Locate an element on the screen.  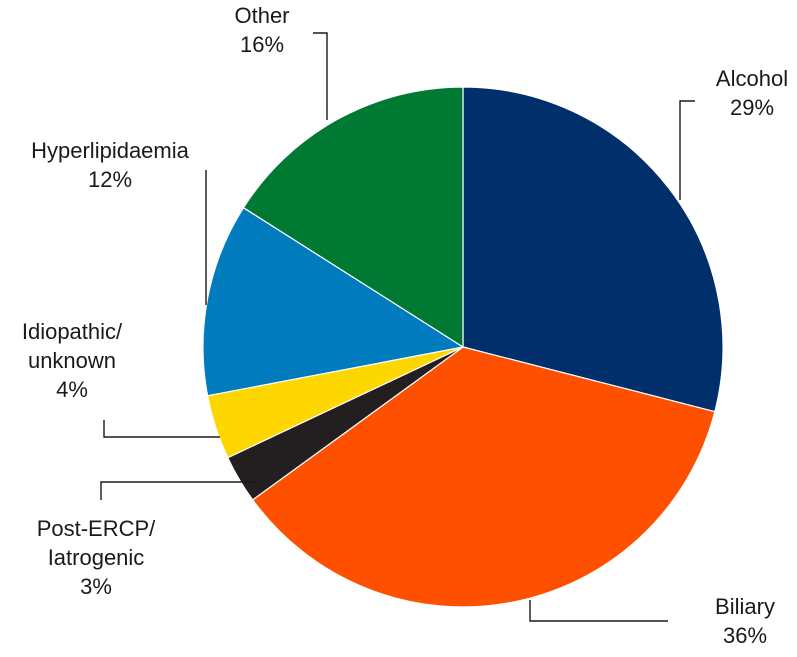
slice-name-post-ercp: Iatrogenic is located at coordinates (96, 557).